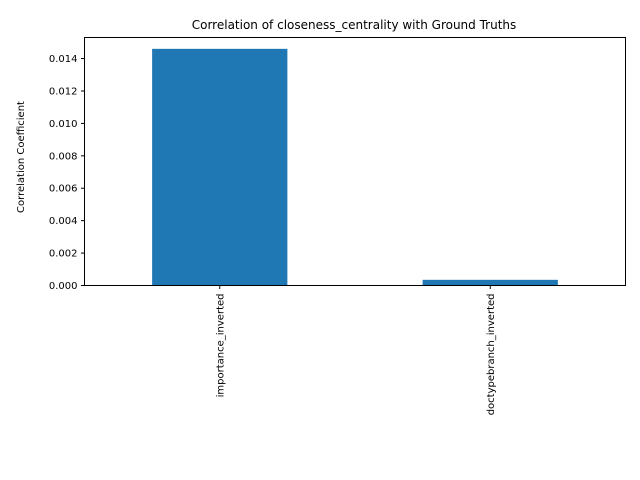 Image resolution: width=640 pixels, height=480 pixels. Describe the element at coordinates (220, 346) in the screenshot. I see `x-tick-label: importance_inverted` at that location.